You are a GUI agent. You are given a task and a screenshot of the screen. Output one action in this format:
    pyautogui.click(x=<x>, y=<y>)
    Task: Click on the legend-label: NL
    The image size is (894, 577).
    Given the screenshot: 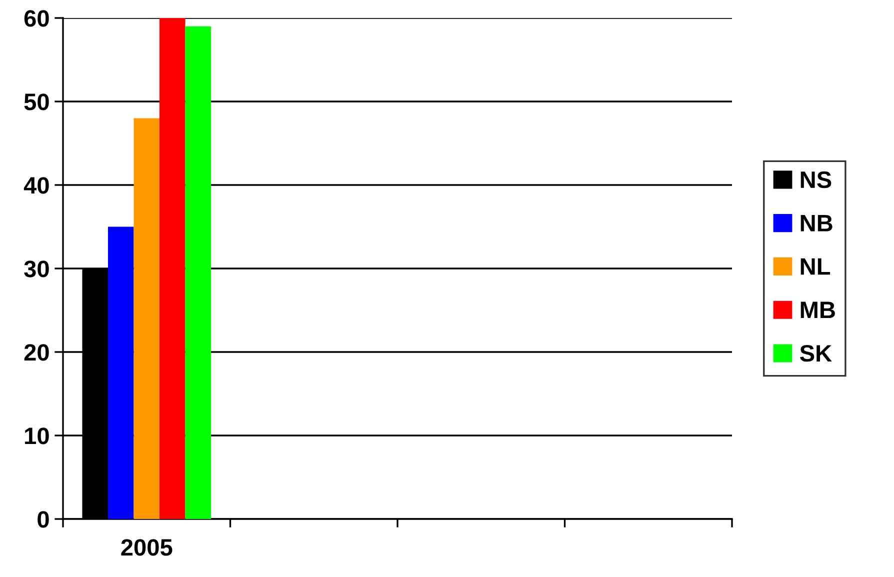 What is the action you would take?
    pyautogui.click(x=815, y=266)
    